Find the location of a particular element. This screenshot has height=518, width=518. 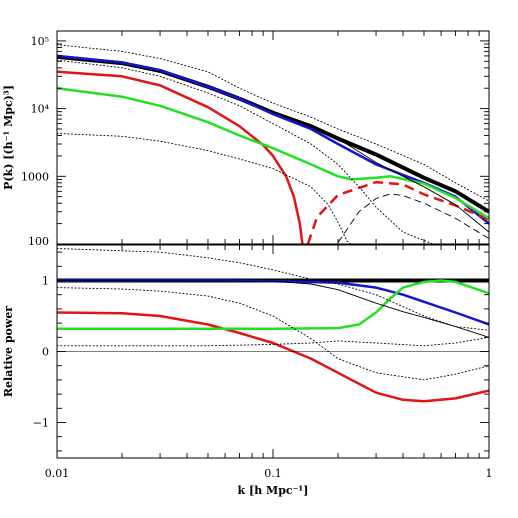

top-series-9-line is located at coordinates (413, 218).